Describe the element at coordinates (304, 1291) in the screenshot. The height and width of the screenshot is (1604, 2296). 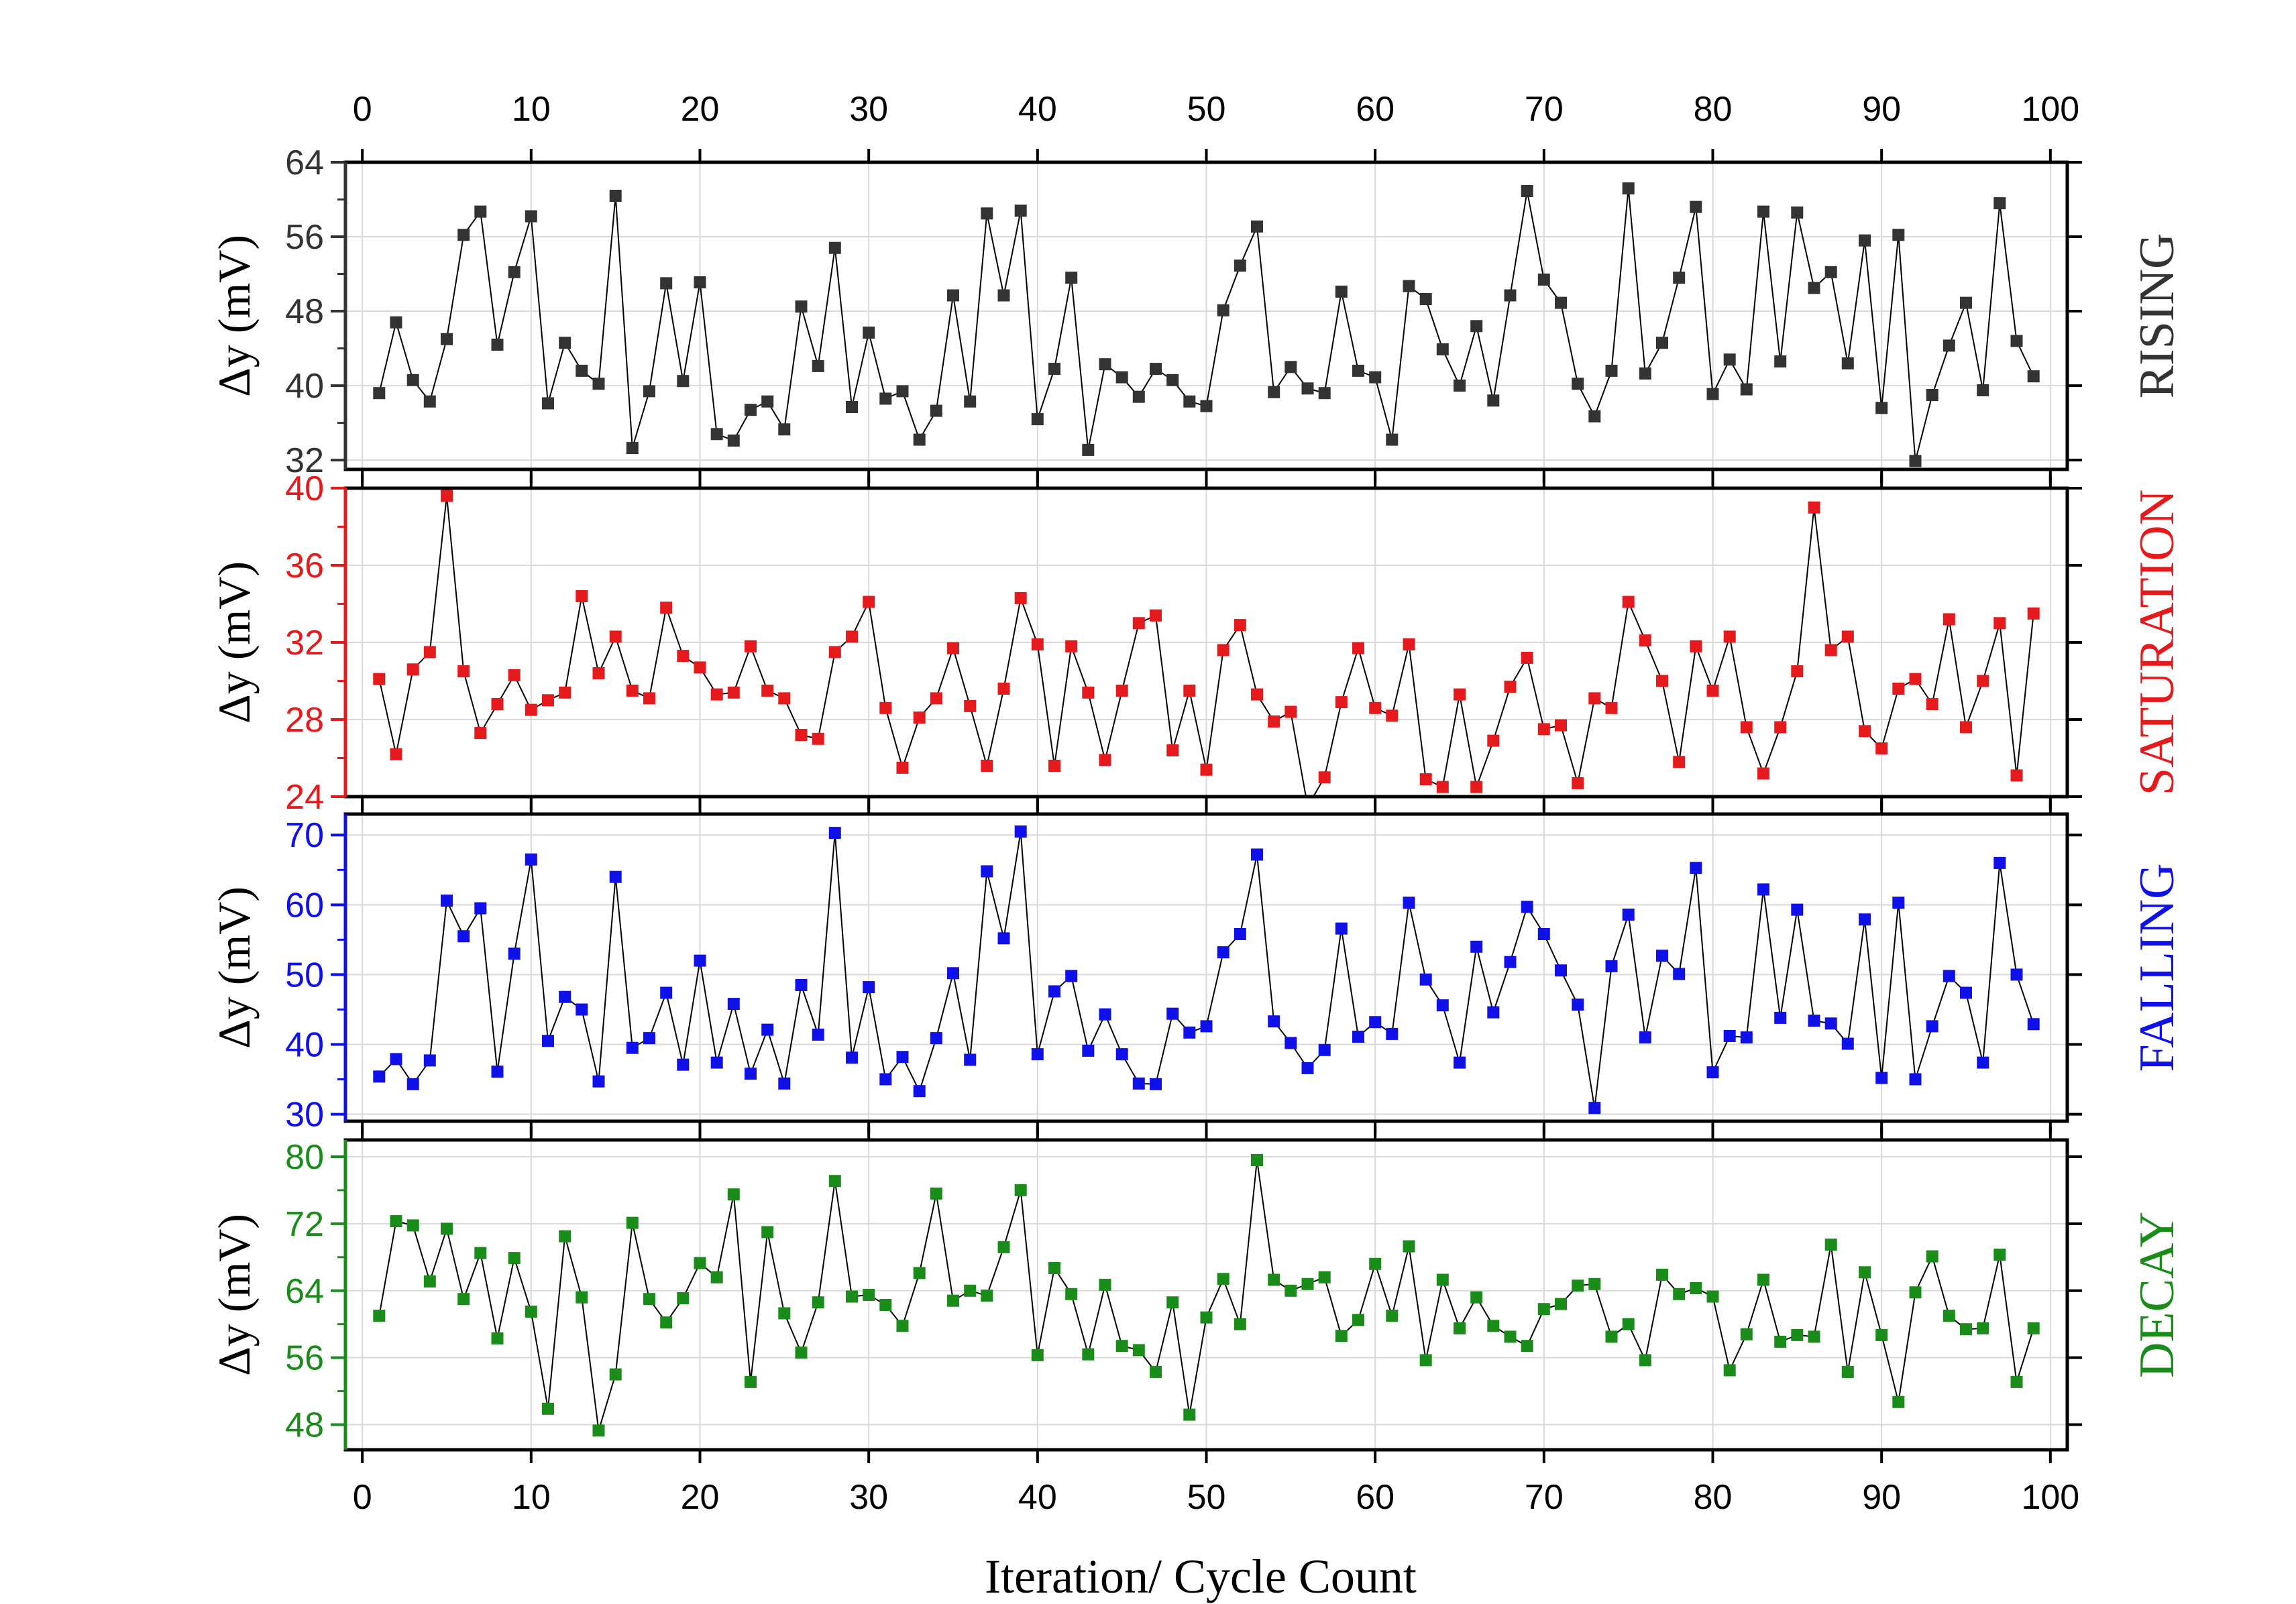
I see `y-tick-label-decay: 64` at that location.